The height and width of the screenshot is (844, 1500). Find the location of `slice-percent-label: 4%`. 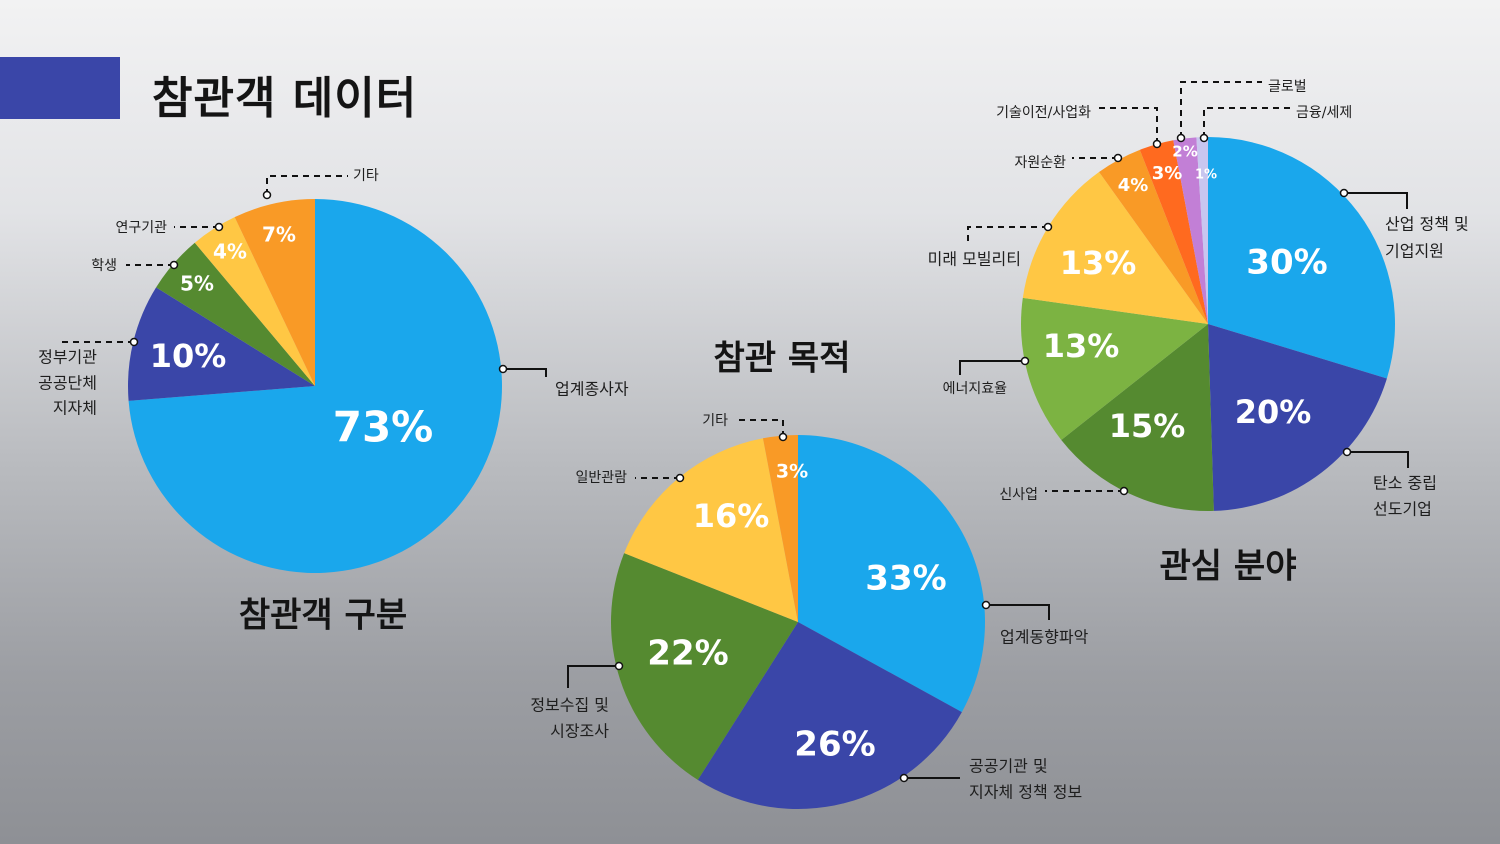

slice-percent-label: 4% is located at coordinates (1133, 185).